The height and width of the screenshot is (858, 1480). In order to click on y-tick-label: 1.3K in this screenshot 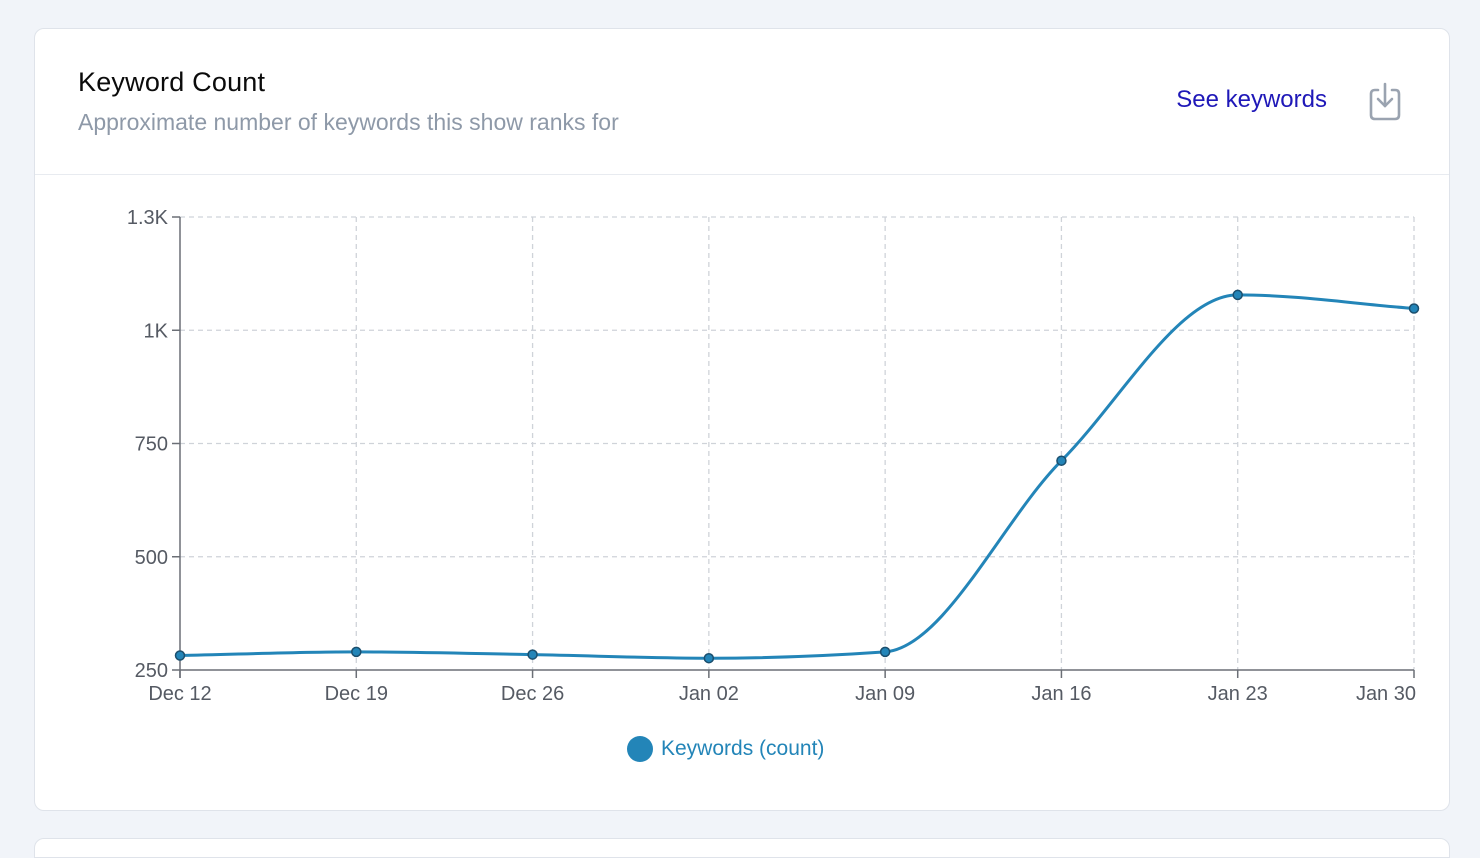, I will do `click(148, 218)`.